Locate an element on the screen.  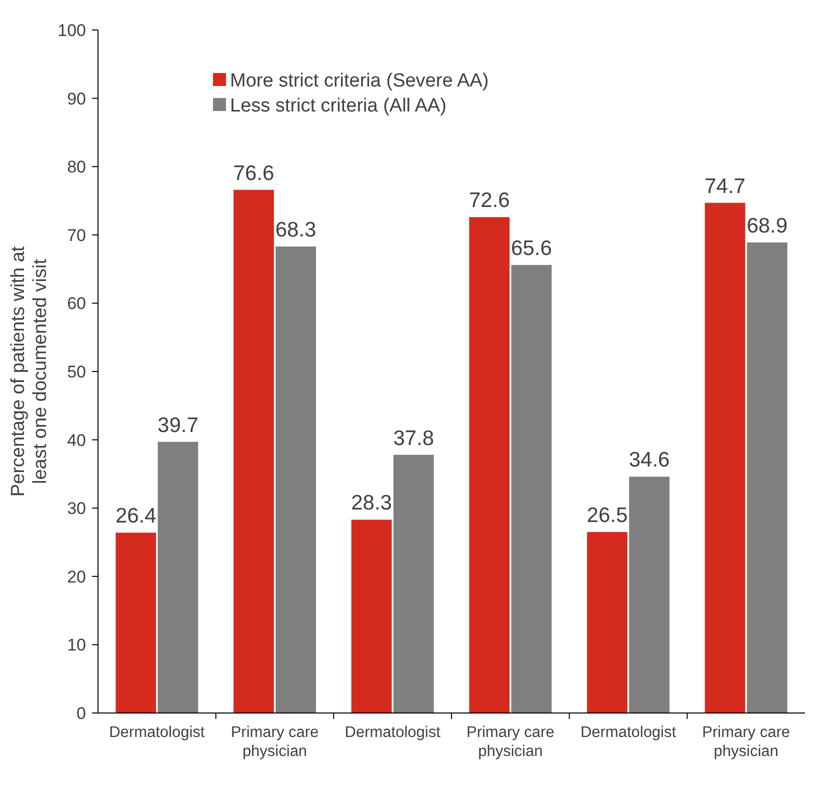
data-label: 26.5 is located at coordinates (607, 516).